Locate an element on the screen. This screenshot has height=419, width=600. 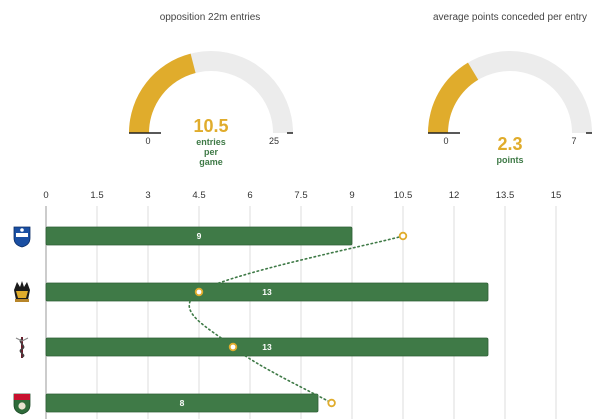
x-tick-label: 0 is located at coordinates (45, 195).